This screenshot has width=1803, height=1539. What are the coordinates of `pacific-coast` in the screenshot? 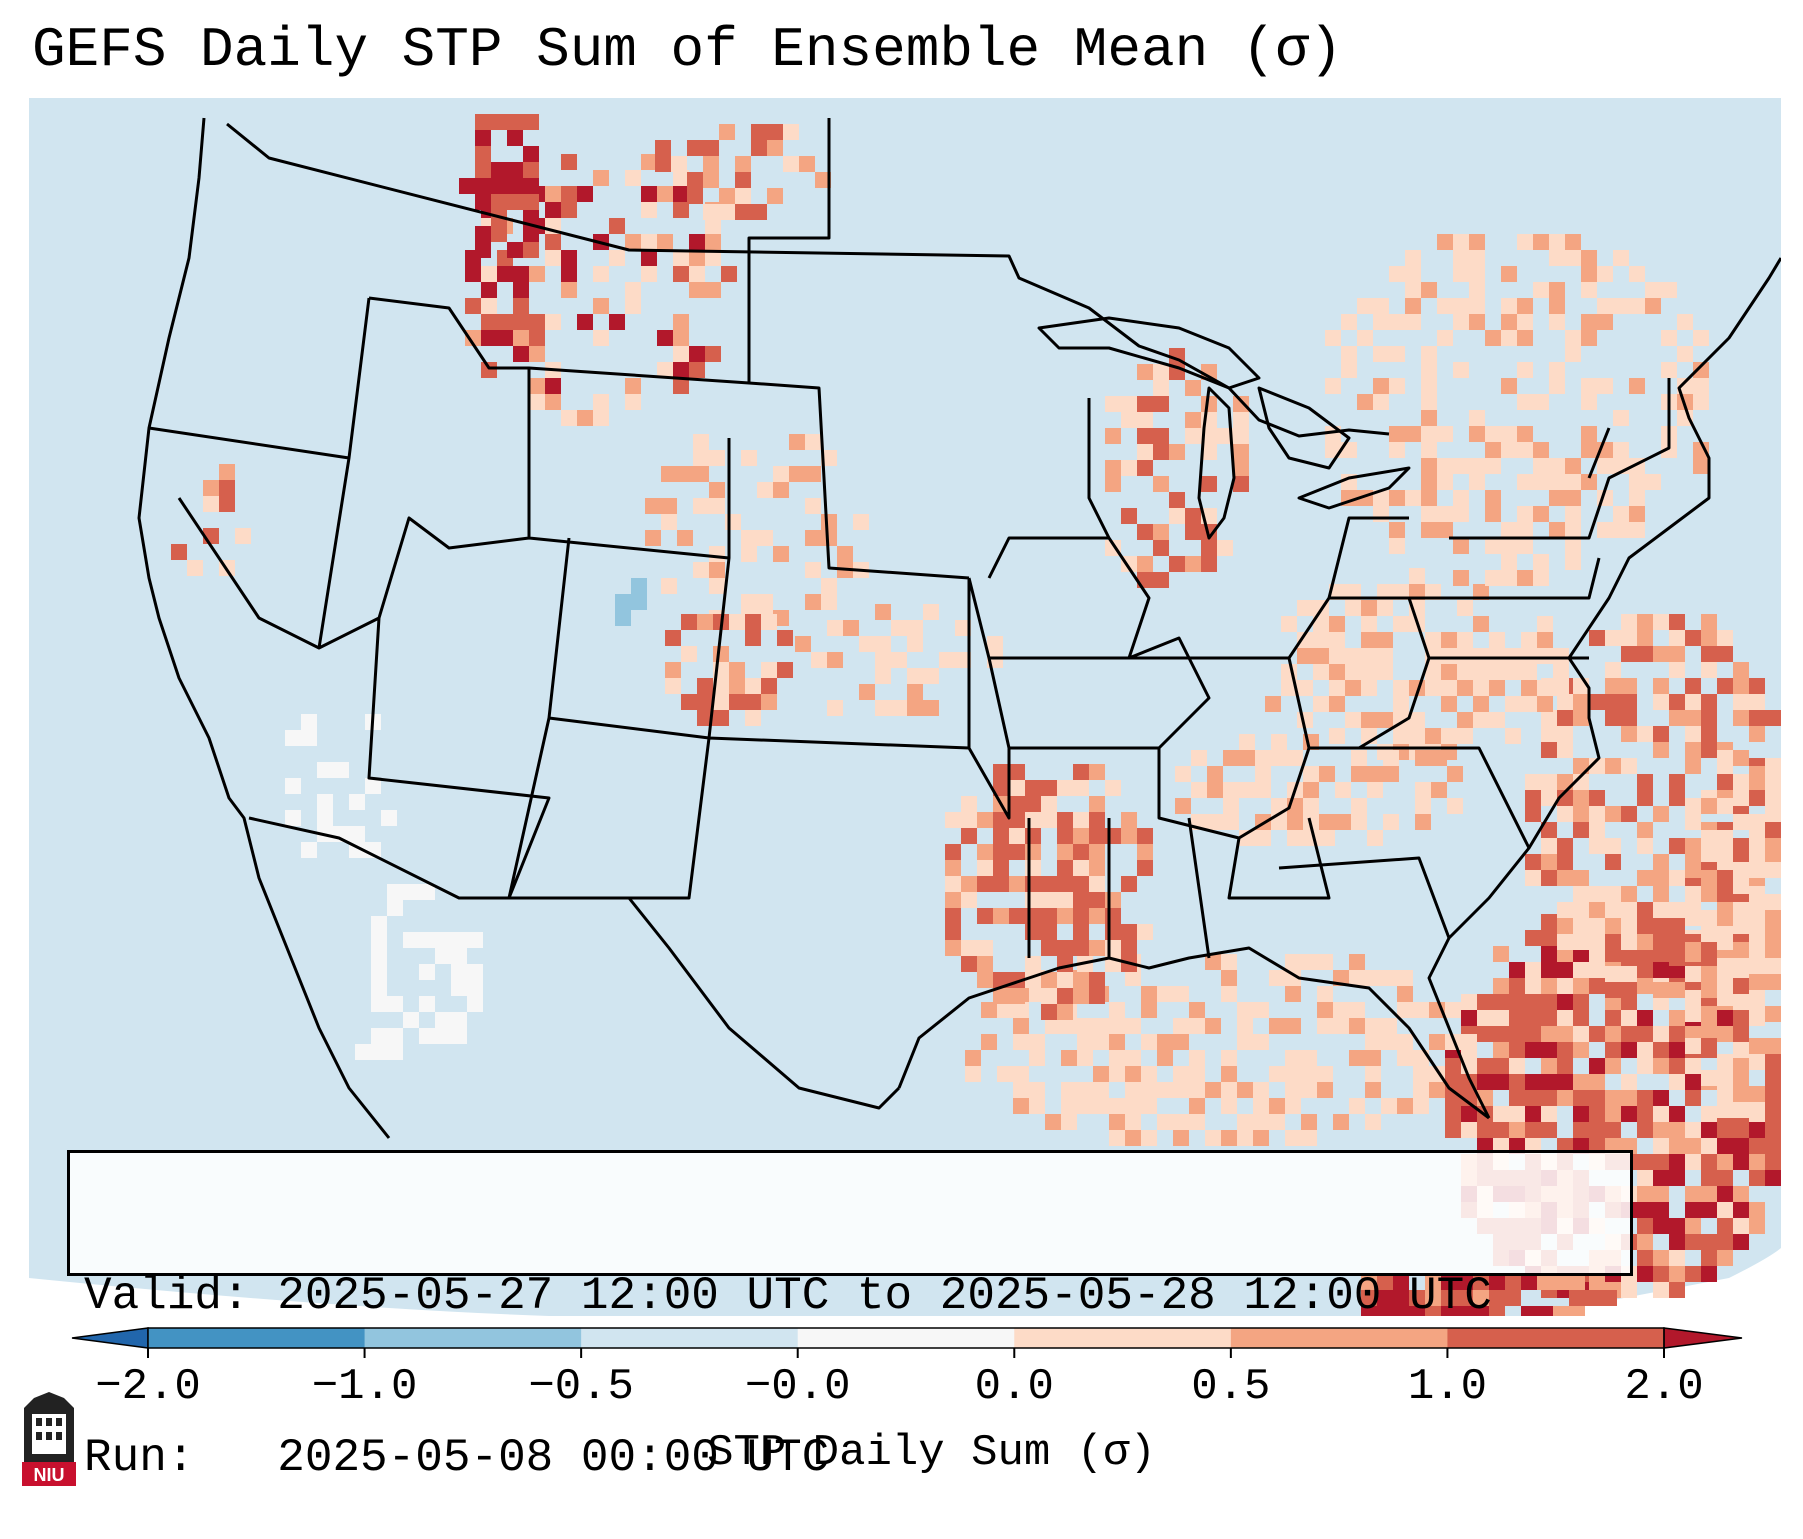 It's located at (264, 628).